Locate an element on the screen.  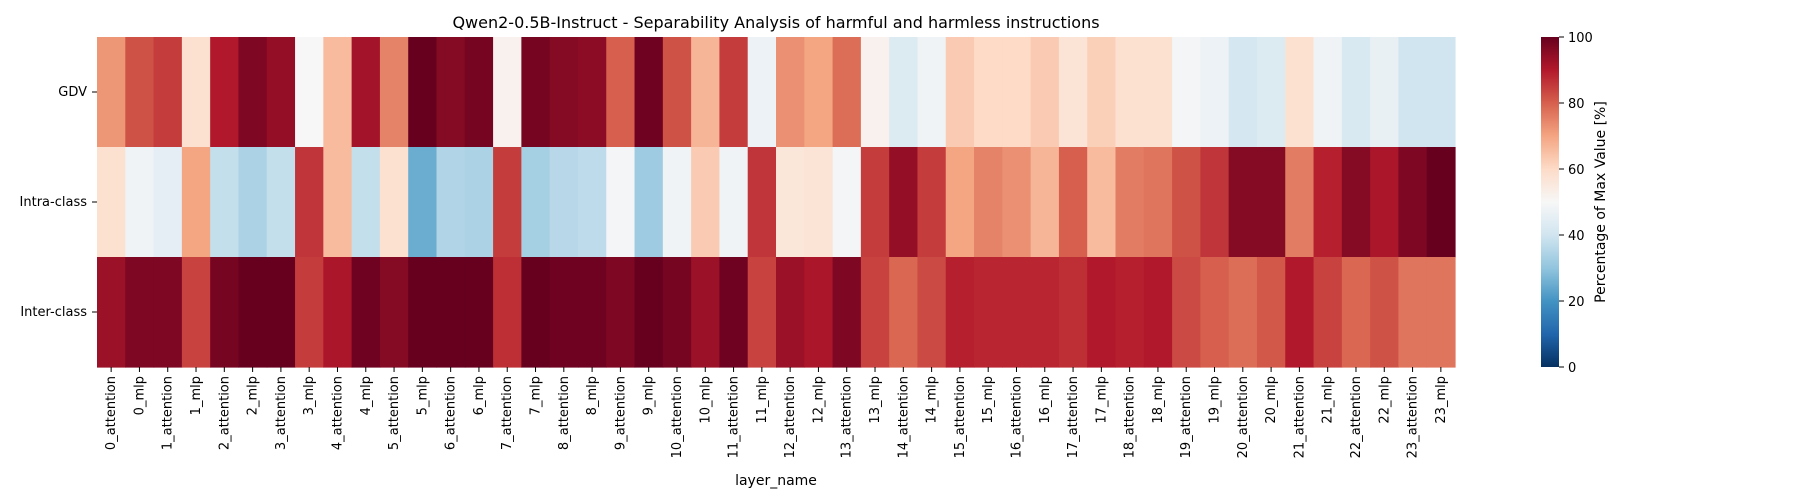
heatmap-cell-Inter-class-9_attention is located at coordinates (621, 312).